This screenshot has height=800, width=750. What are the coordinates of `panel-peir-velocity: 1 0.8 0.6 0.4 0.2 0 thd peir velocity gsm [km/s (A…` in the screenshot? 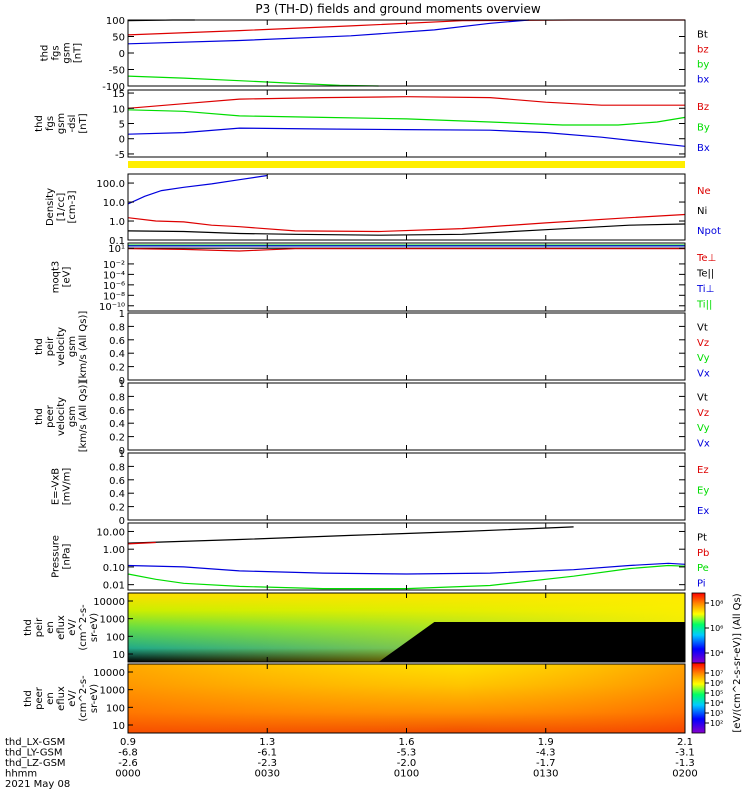 It's located at (372, 348).